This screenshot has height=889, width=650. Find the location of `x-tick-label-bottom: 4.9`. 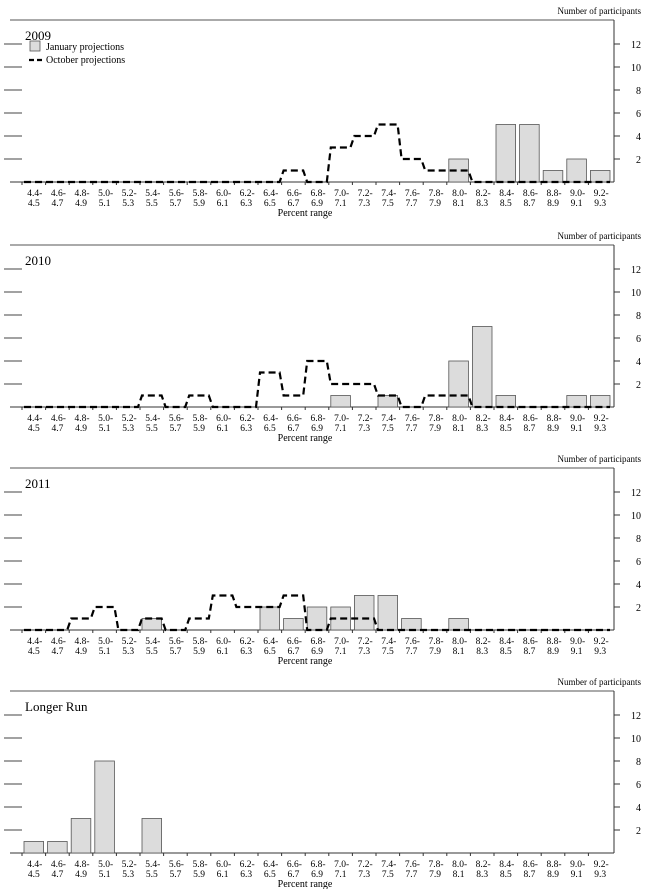

x-tick-label-bottom: 4.9 is located at coordinates (81, 429).